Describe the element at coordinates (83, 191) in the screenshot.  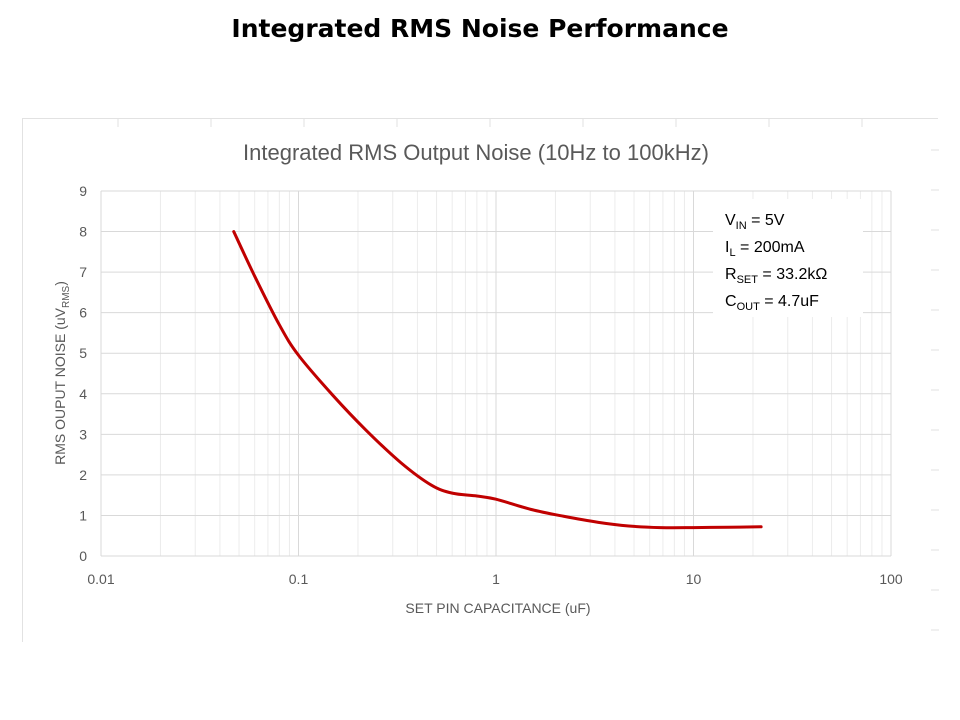
I see `y-tick-label: 9` at that location.